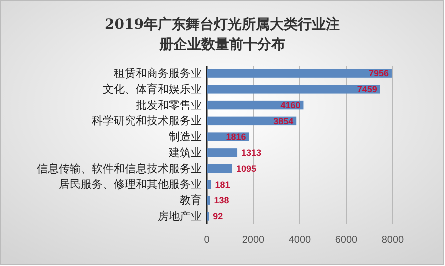 This screenshot has height=266, width=445. Describe the element at coordinates (130, 185) in the screenshot. I see `y-tick-label: 居民服务、修理和其他服务业` at that location.